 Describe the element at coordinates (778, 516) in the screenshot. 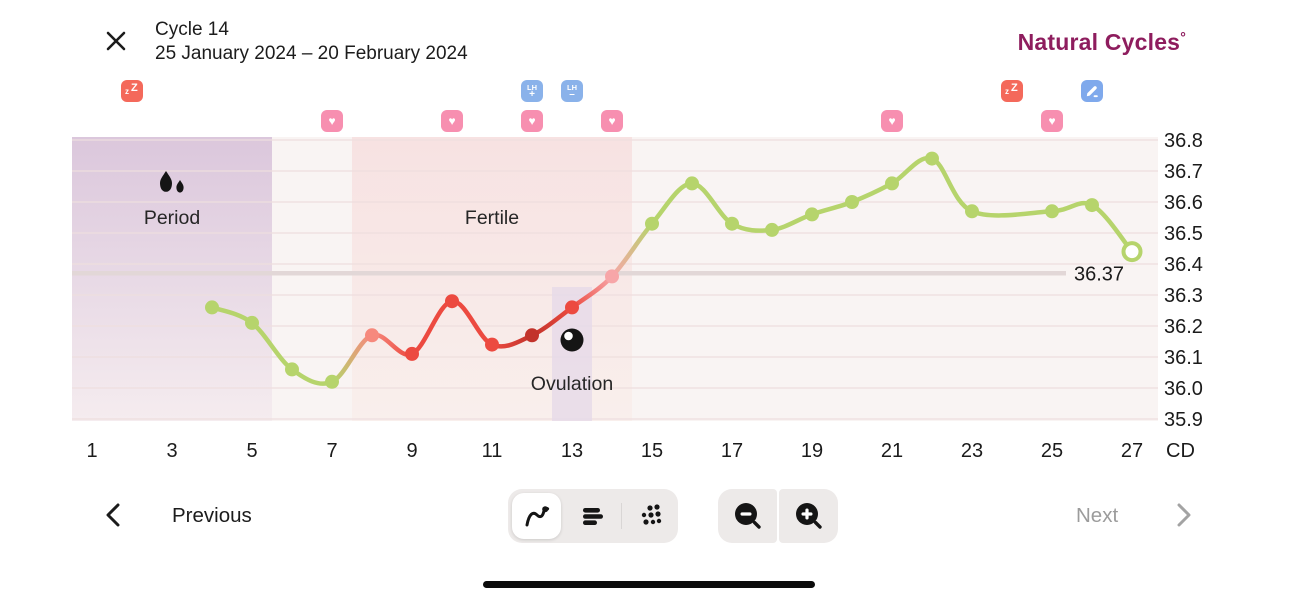

I see `zoom-controls` at that location.